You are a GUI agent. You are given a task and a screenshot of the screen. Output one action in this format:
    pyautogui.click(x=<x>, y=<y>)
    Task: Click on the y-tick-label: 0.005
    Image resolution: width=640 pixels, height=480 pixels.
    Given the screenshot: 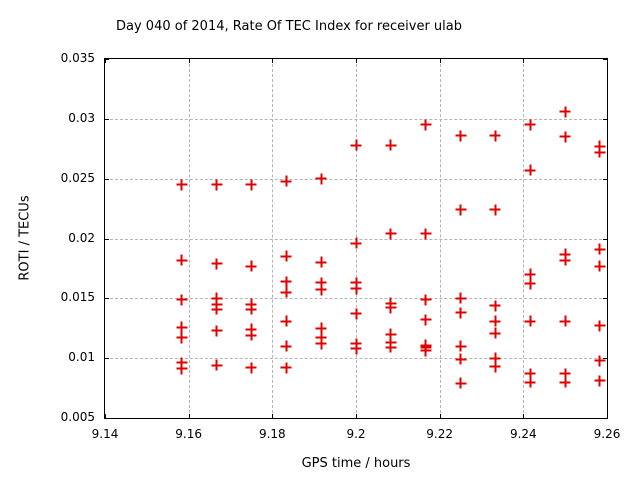 What is the action you would take?
    pyautogui.click(x=77, y=417)
    